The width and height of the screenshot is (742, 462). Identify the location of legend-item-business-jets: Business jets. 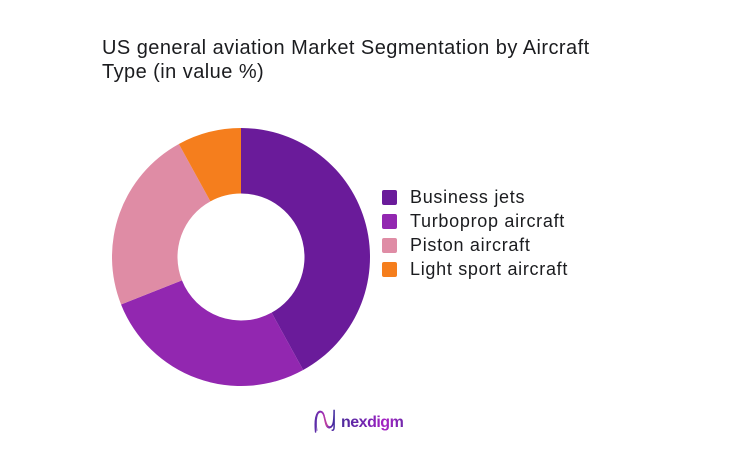
(475, 197).